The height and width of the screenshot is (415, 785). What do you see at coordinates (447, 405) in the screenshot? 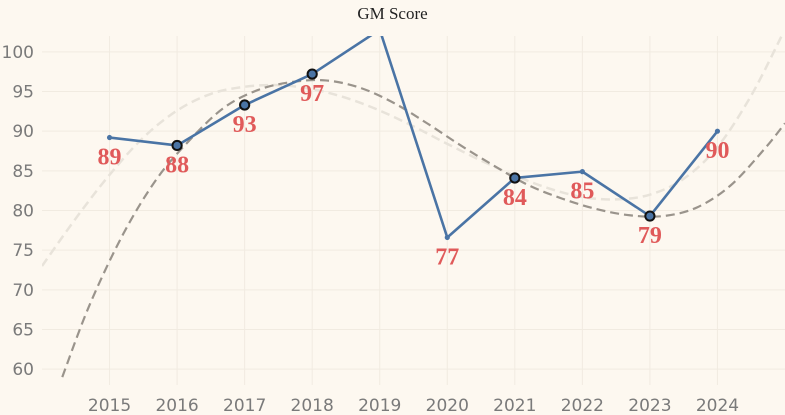
I see `x-tick-label: 2020` at bounding box center [447, 405].